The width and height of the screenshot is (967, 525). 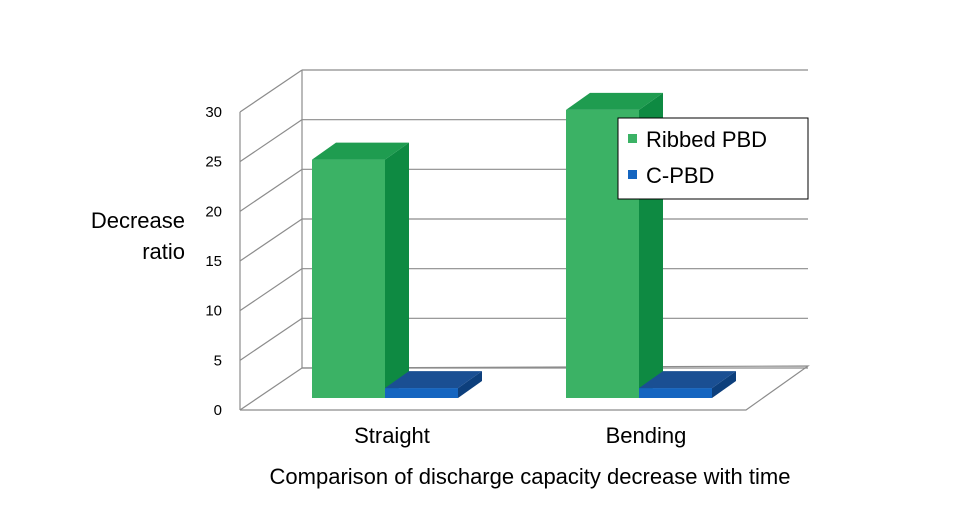 I want to click on legend: Ribbed PBD C-PBD, so click(x=713, y=158).